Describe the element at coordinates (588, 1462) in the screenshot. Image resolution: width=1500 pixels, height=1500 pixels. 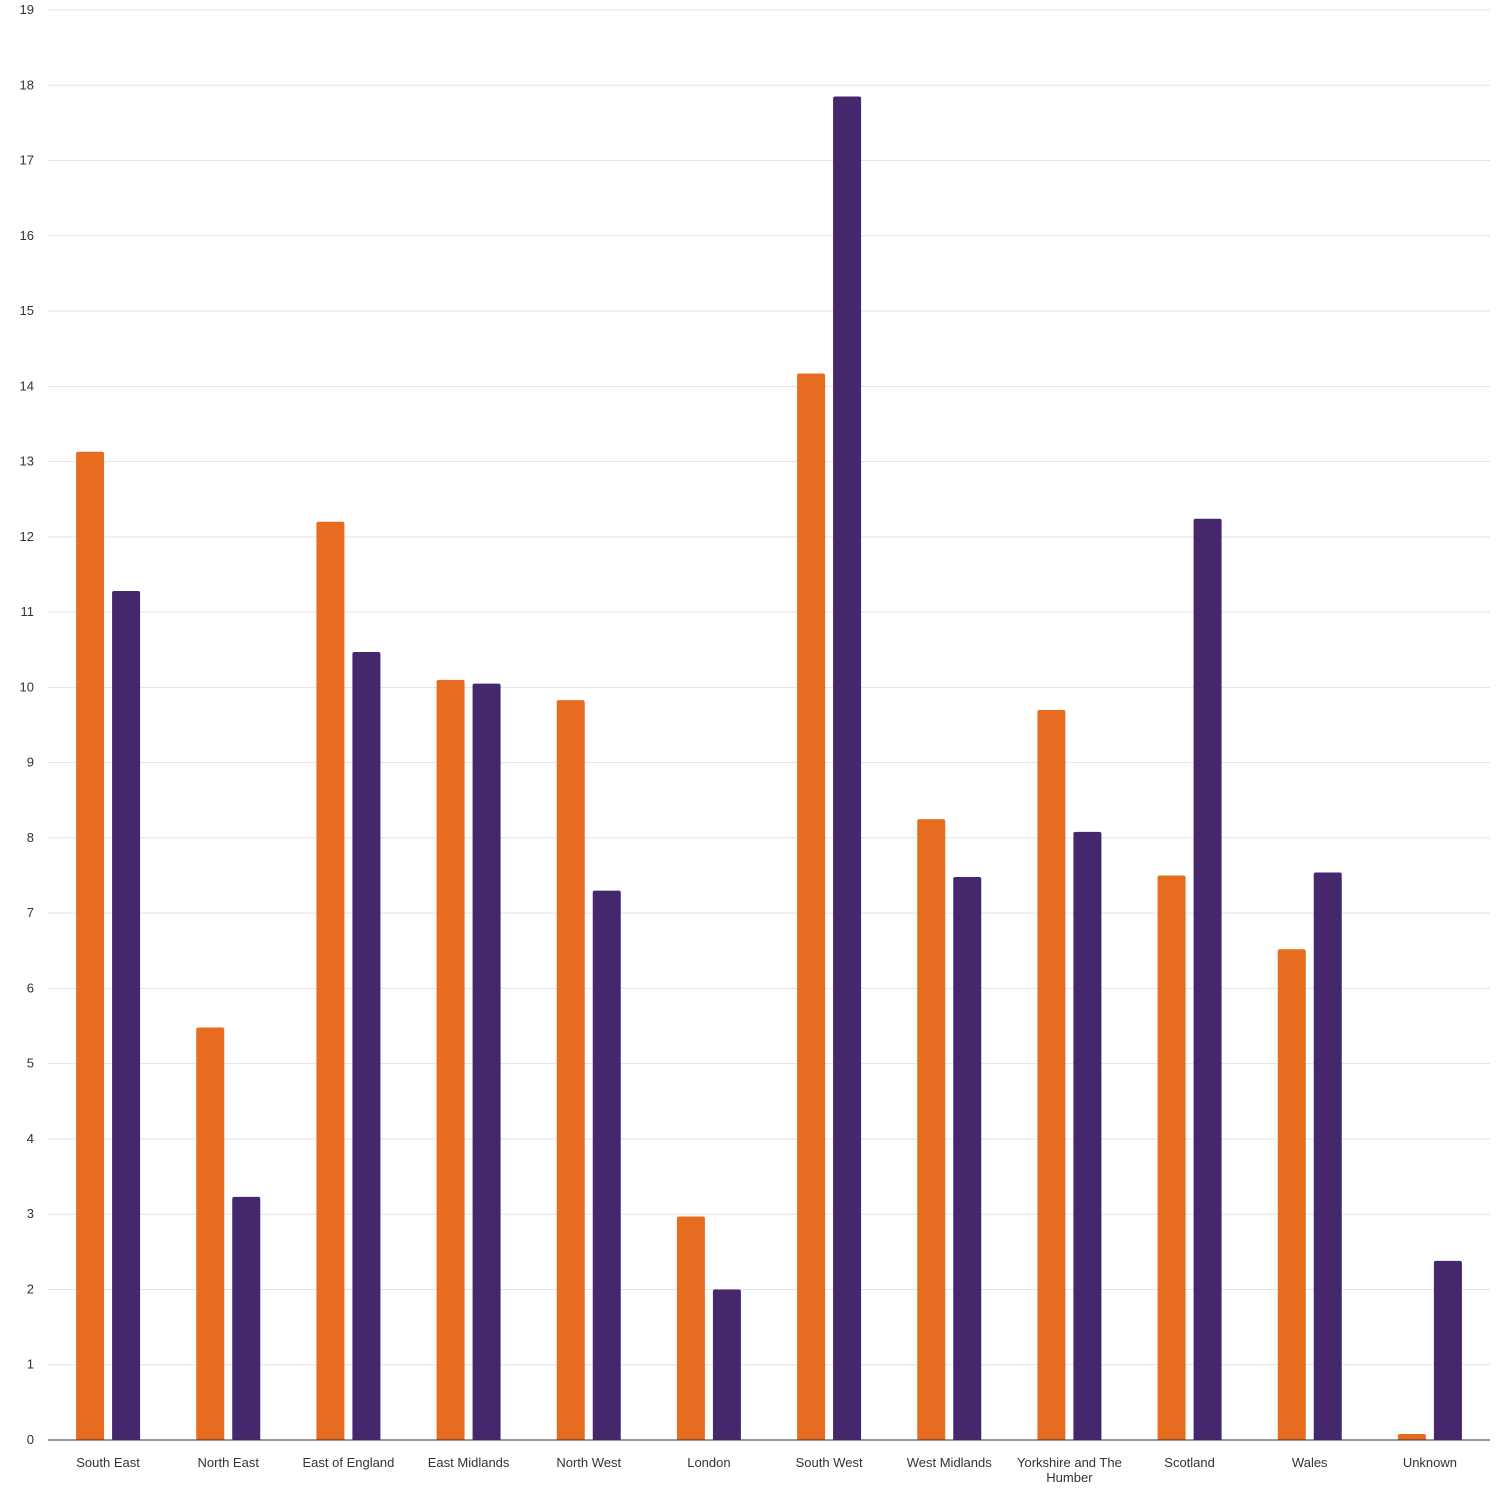
I see `x-tick-label: North West` at that location.